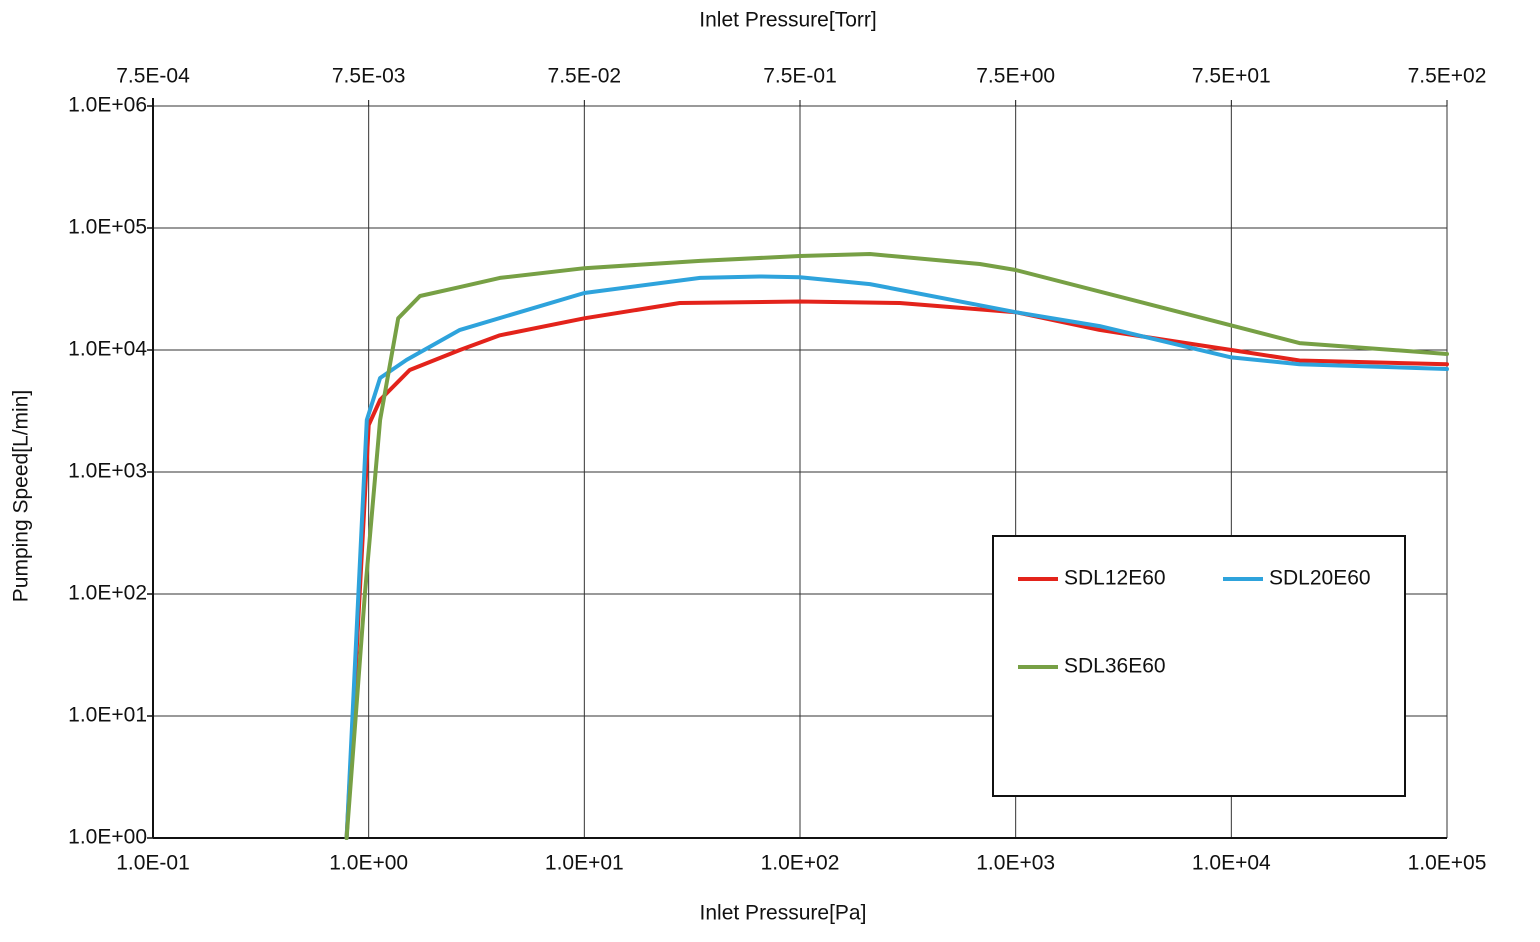 The height and width of the screenshot is (942, 1540). I want to click on y-tick-label: 1.0E+02, so click(107, 593).